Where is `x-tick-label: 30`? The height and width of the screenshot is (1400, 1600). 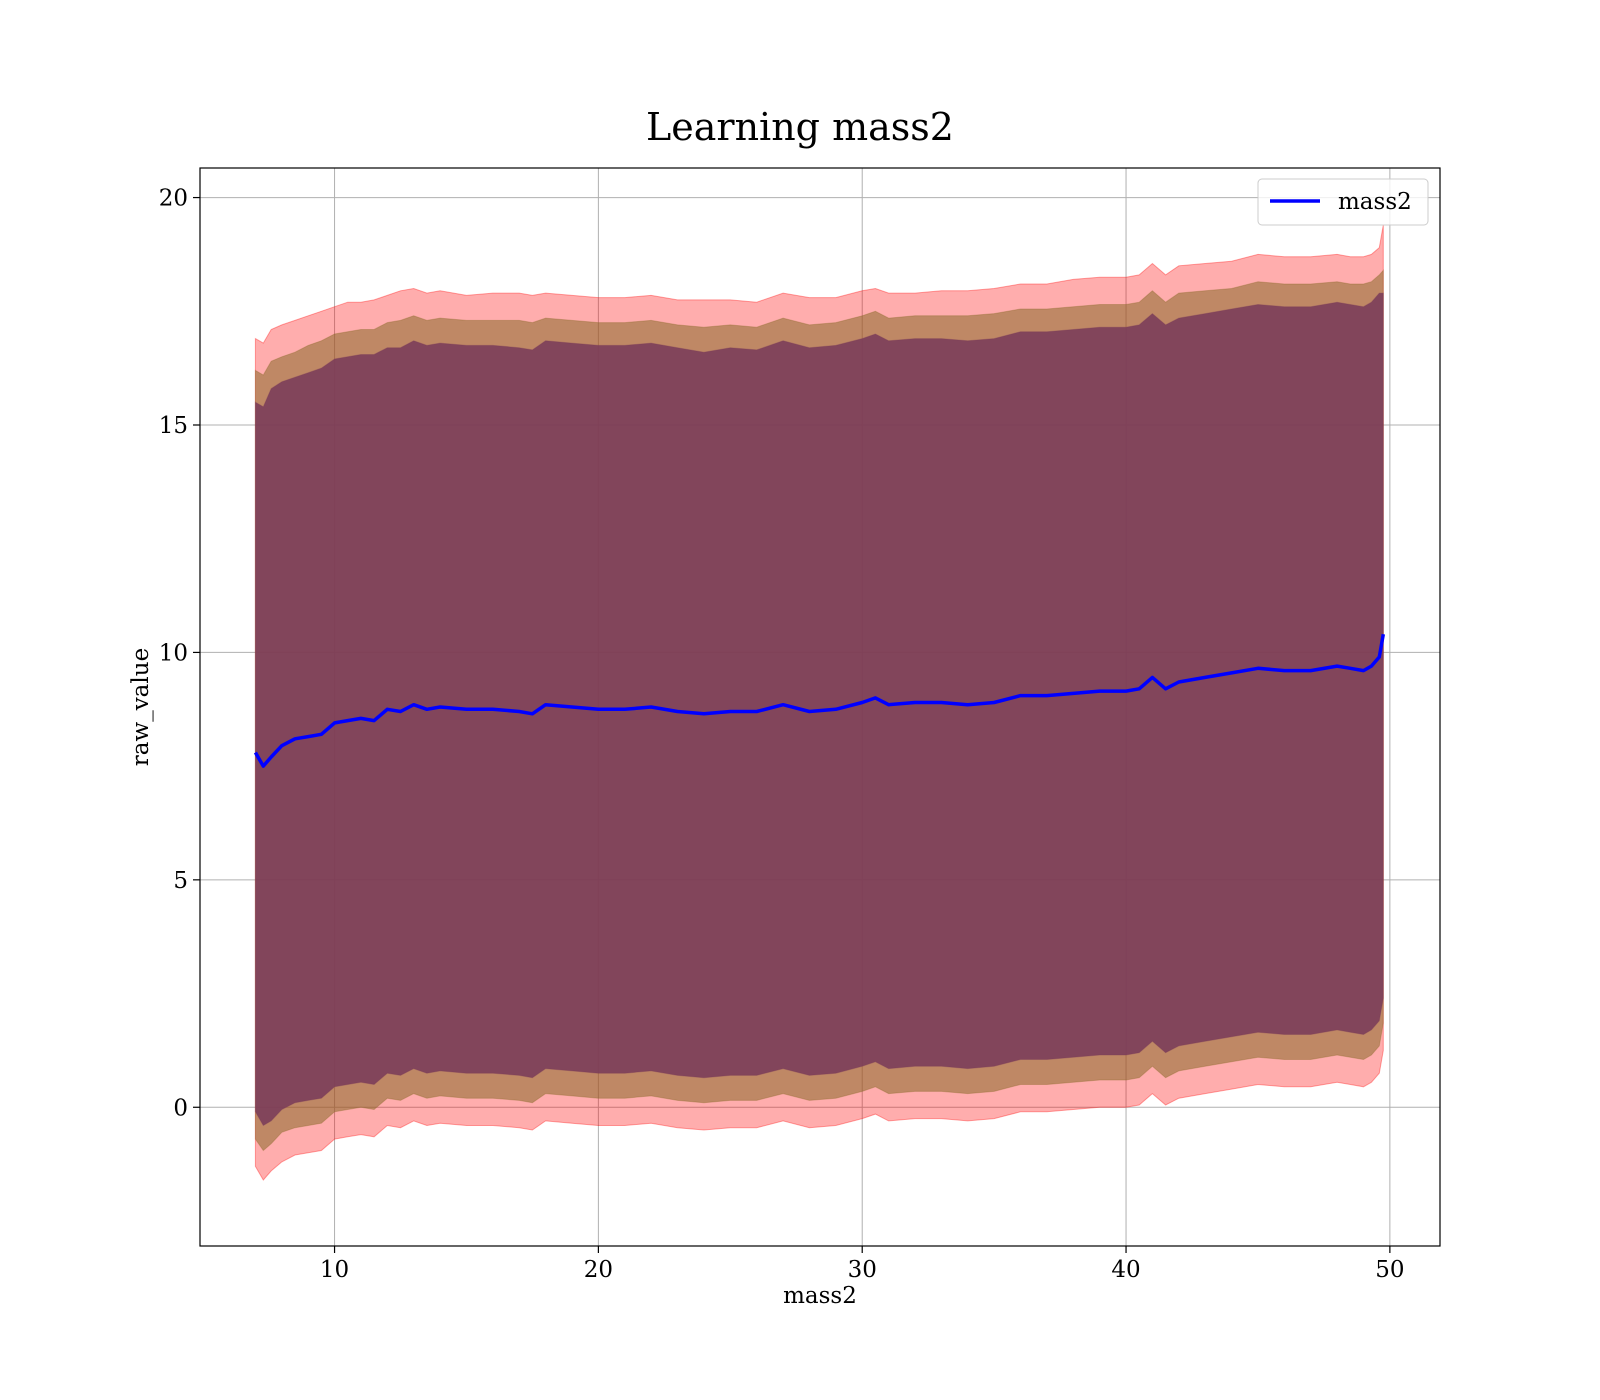
x-tick-label: 30 is located at coordinates (862, 1270).